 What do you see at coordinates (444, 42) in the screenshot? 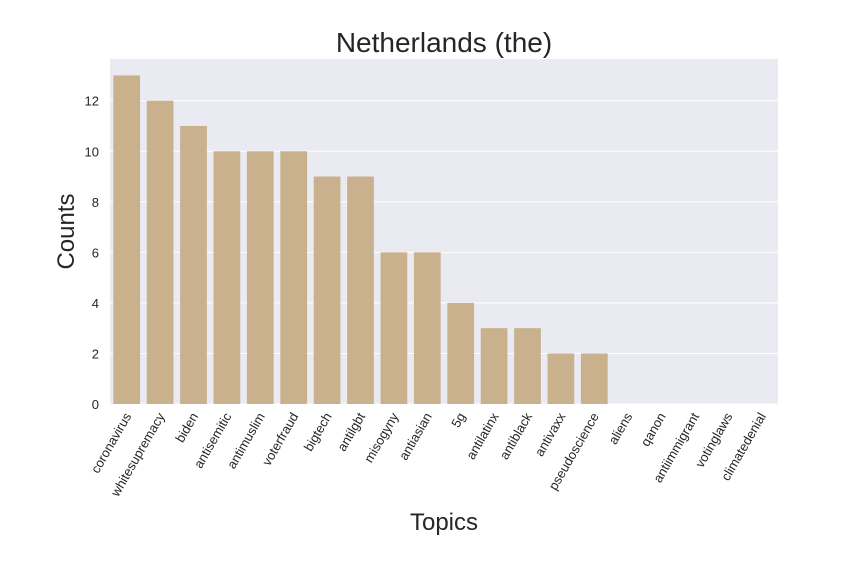
I see `chart-title: Netherlands (the)` at bounding box center [444, 42].